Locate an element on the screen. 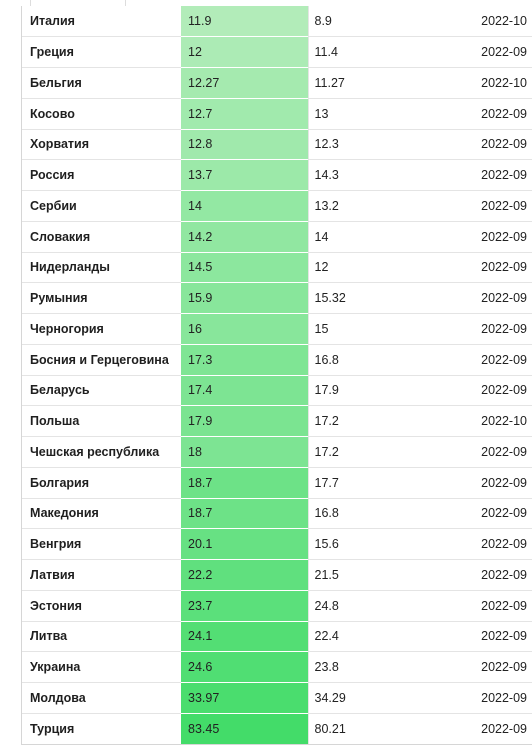 The height and width of the screenshot is (749, 532). table-row: Сербии 14 13.2 2022-09 is located at coordinates (277, 206).